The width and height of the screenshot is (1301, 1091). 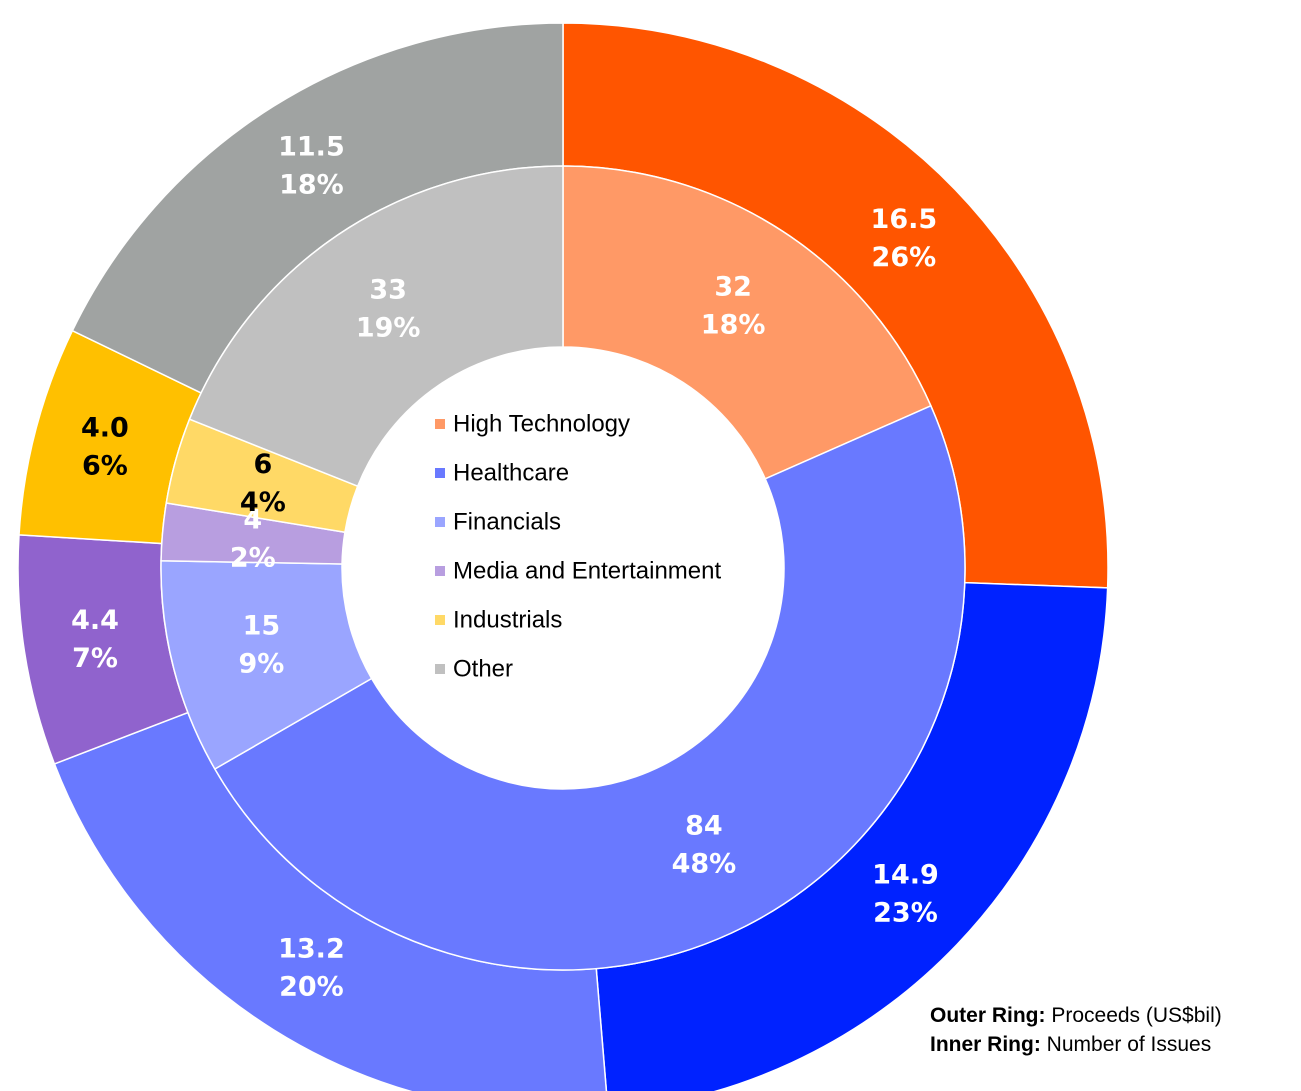 I want to click on legend-label: Media and Entertainment, so click(x=587, y=570).